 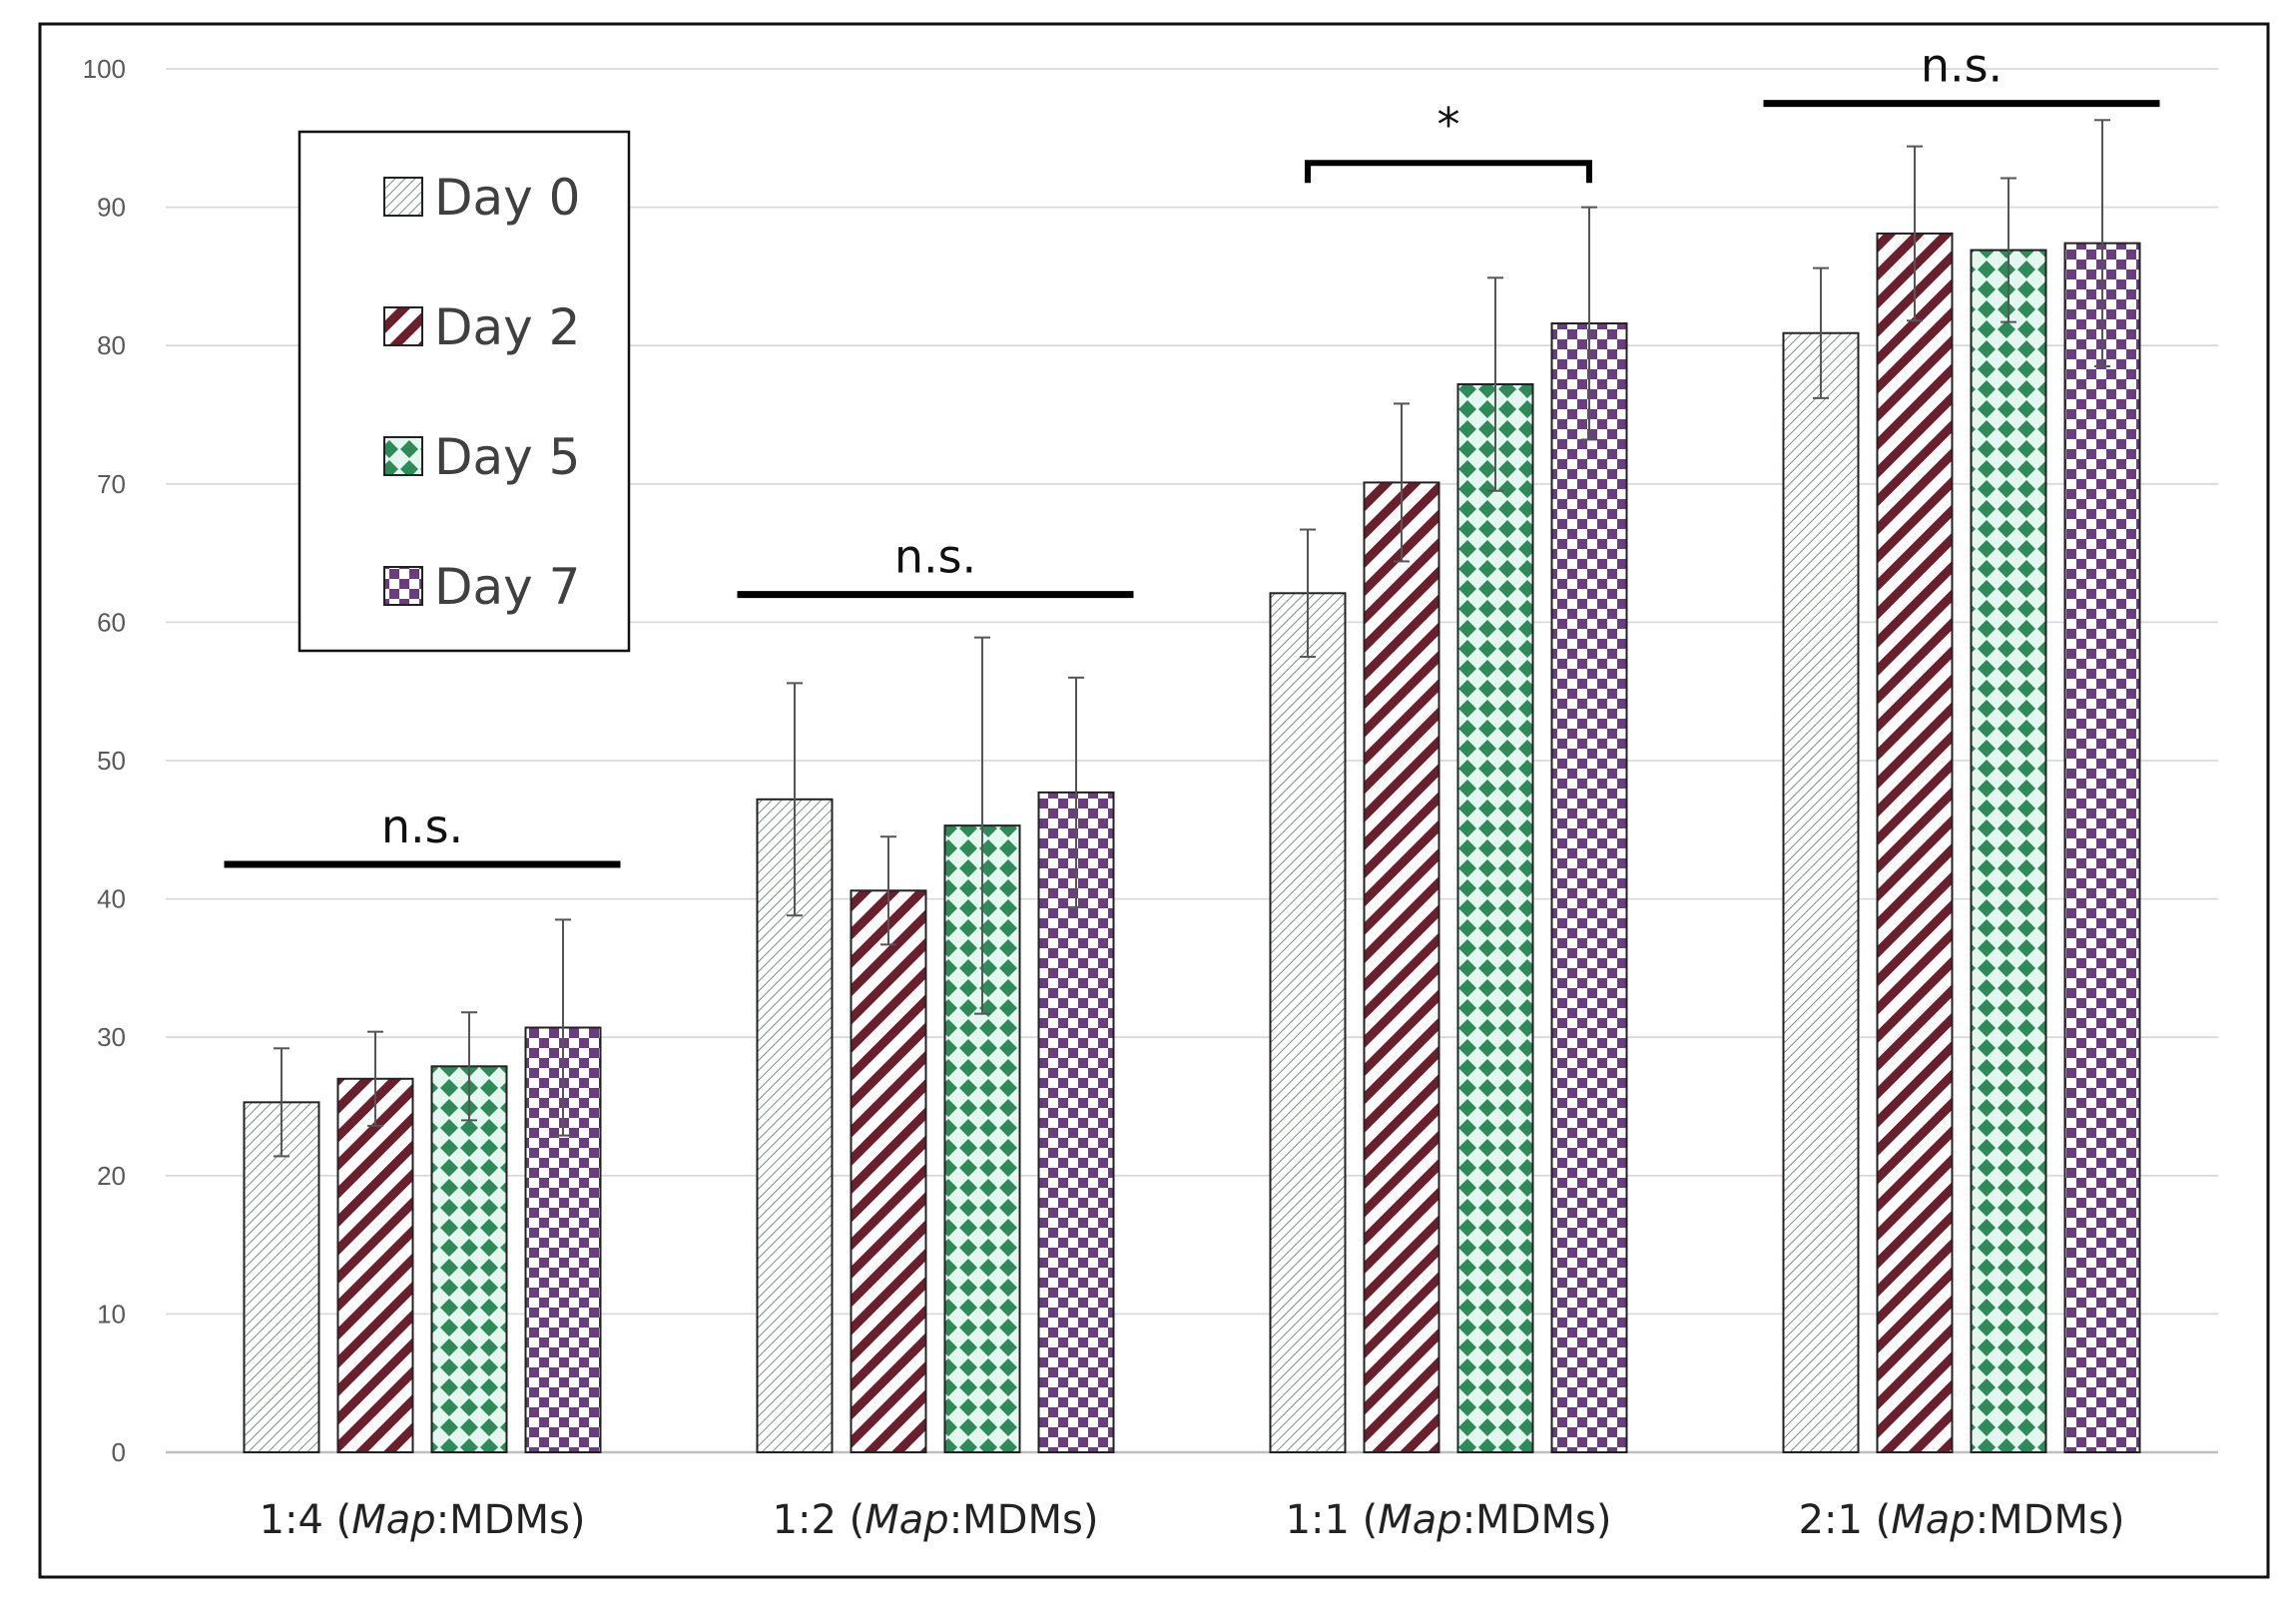 What do you see at coordinates (507, 587) in the screenshot?
I see `legend-label: Day 7` at bounding box center [507, 587].